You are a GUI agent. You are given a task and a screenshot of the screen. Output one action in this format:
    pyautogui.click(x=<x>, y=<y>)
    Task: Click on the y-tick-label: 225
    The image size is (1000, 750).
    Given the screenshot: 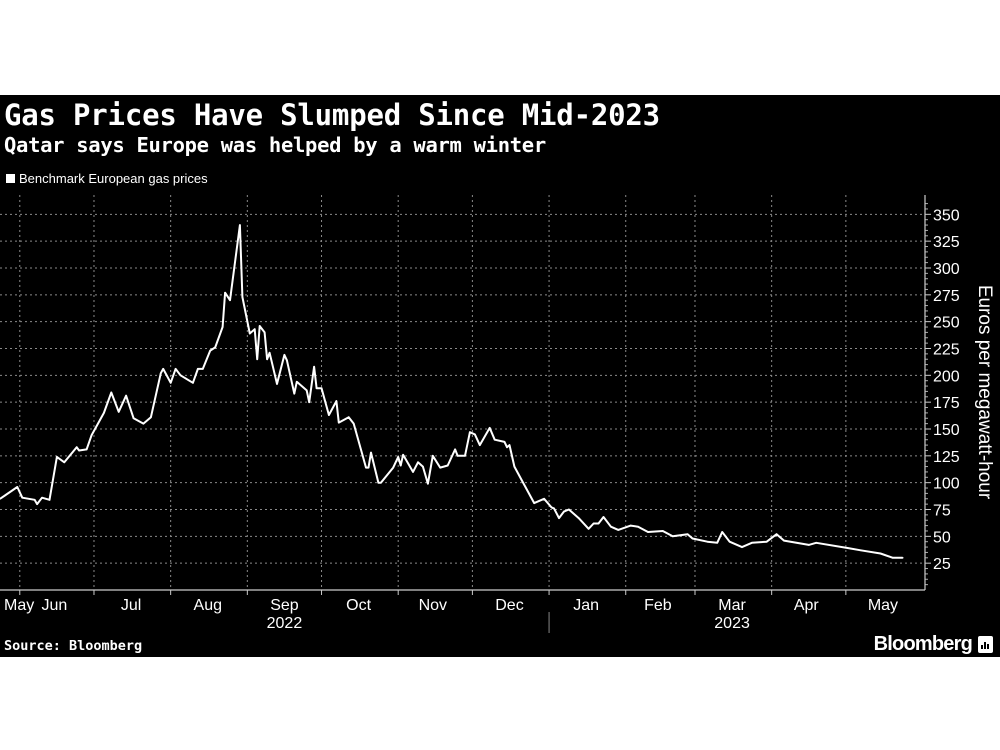 What is the action you would take?
    pyautogui.click(x=946, y=349)
    